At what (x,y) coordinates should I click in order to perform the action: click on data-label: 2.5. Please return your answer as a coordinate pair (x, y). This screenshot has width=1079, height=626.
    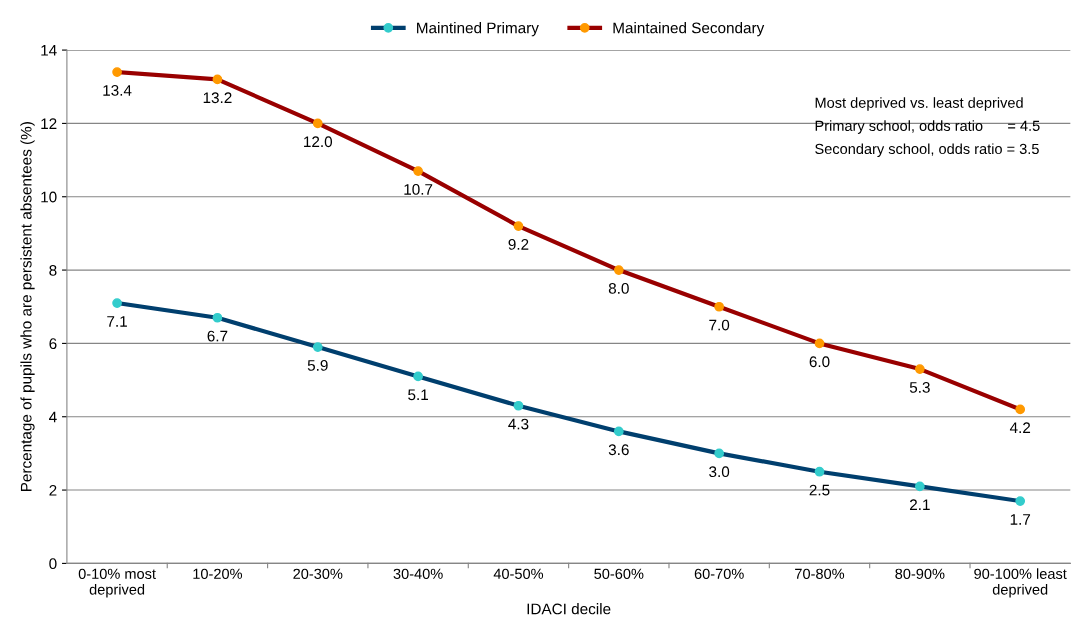
    Looking at the image, I should click on (819, 490).